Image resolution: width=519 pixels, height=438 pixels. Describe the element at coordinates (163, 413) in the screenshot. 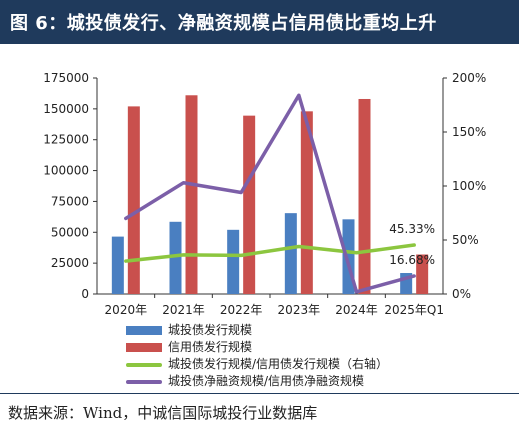

I see `source-note: 数据来源：Wind，中诚信国际城投行业数据库` at that location.